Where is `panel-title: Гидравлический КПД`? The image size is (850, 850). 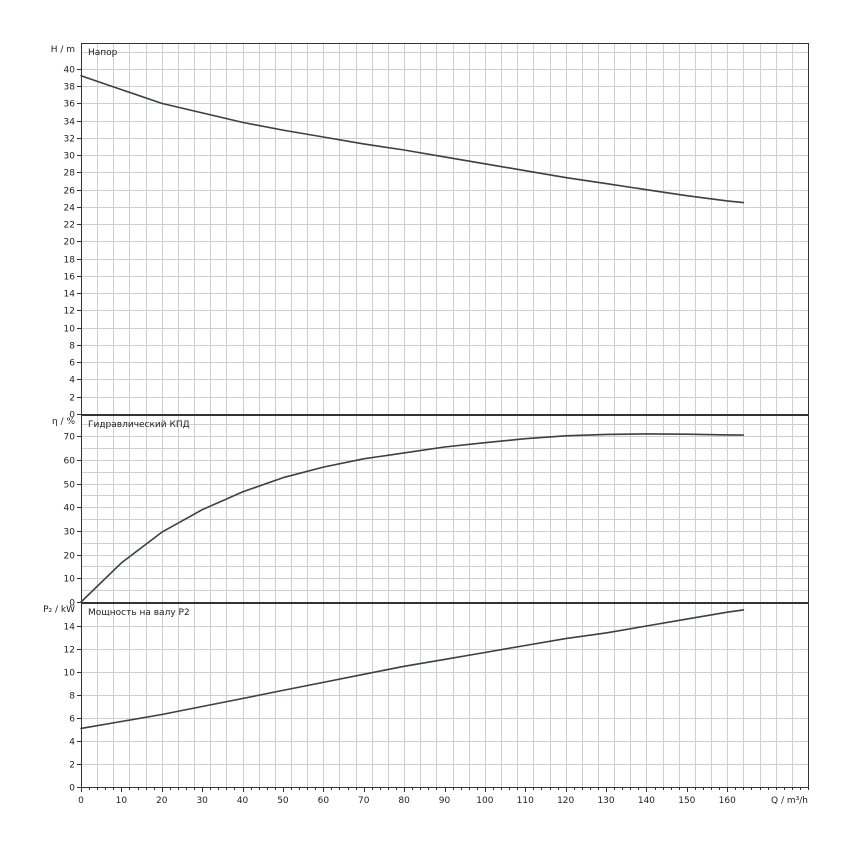
panel-title: Гидравлический КПД is located at coordinates (139, 425).